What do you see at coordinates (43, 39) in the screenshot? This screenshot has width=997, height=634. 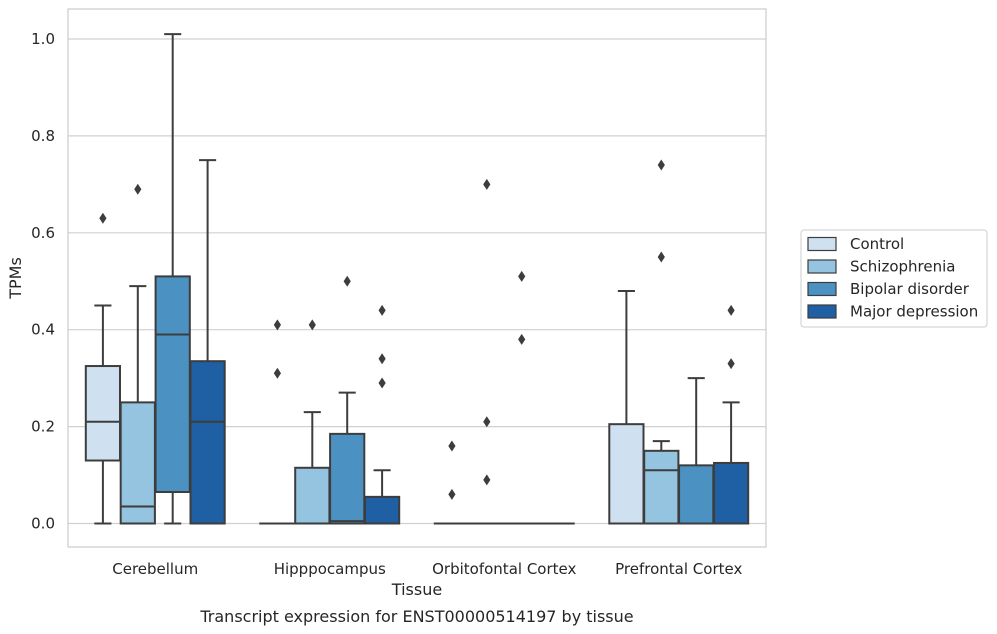 I see `y-tick-label: 1.0` at bounding box center [43, 39].